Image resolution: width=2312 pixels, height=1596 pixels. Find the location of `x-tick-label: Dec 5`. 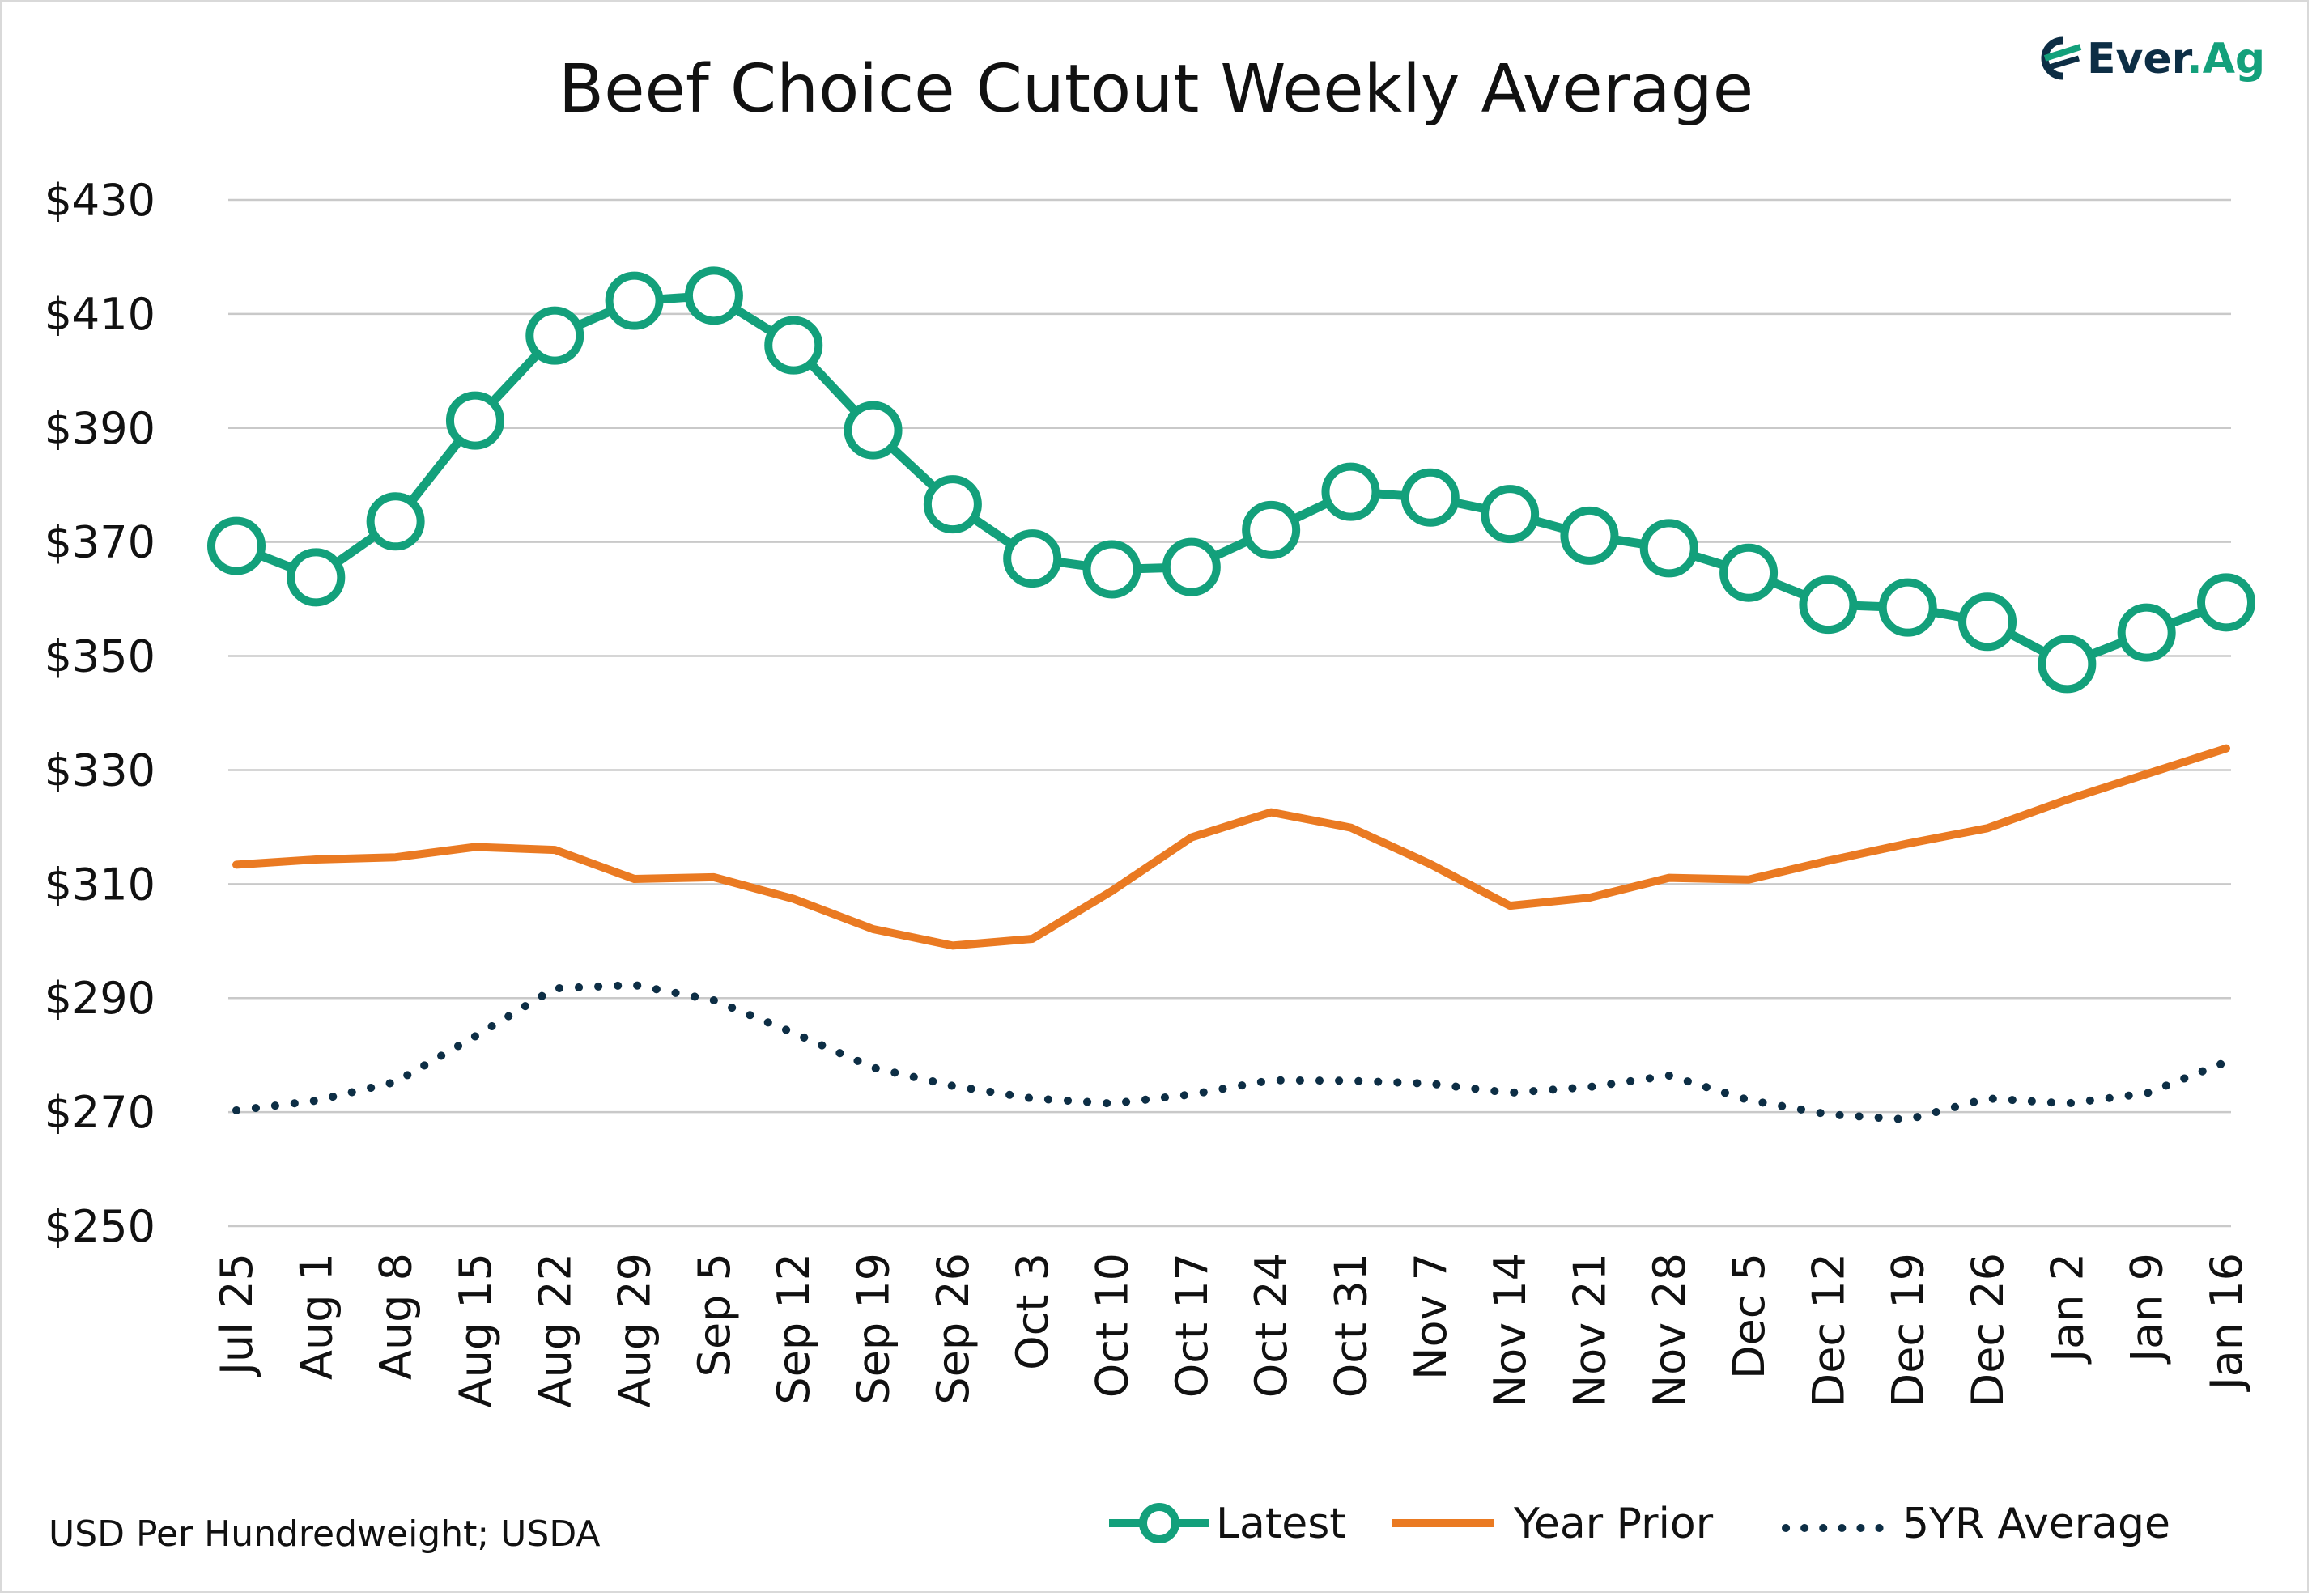

x-tick-label: Dec 5 is located at coordinates (1748, 1316).